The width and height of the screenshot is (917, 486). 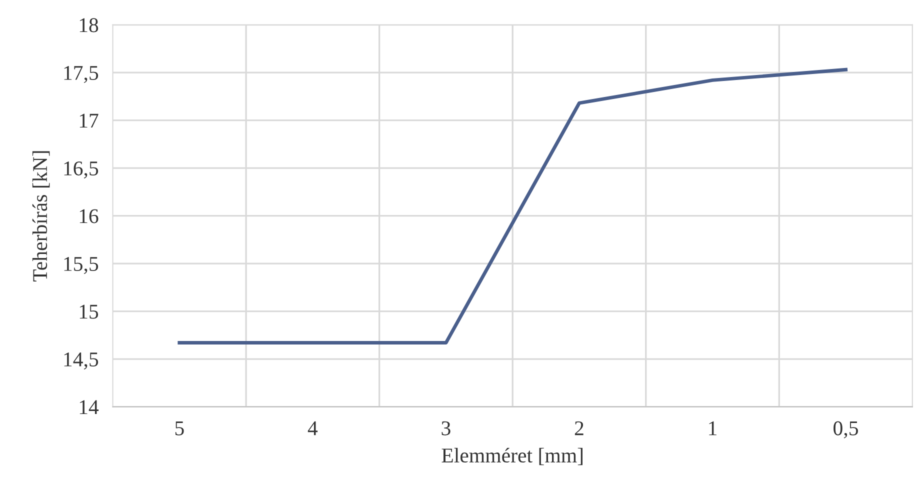 I want to click on y-axis-title: Teherbírás [kN], so click(x=41, y=216).